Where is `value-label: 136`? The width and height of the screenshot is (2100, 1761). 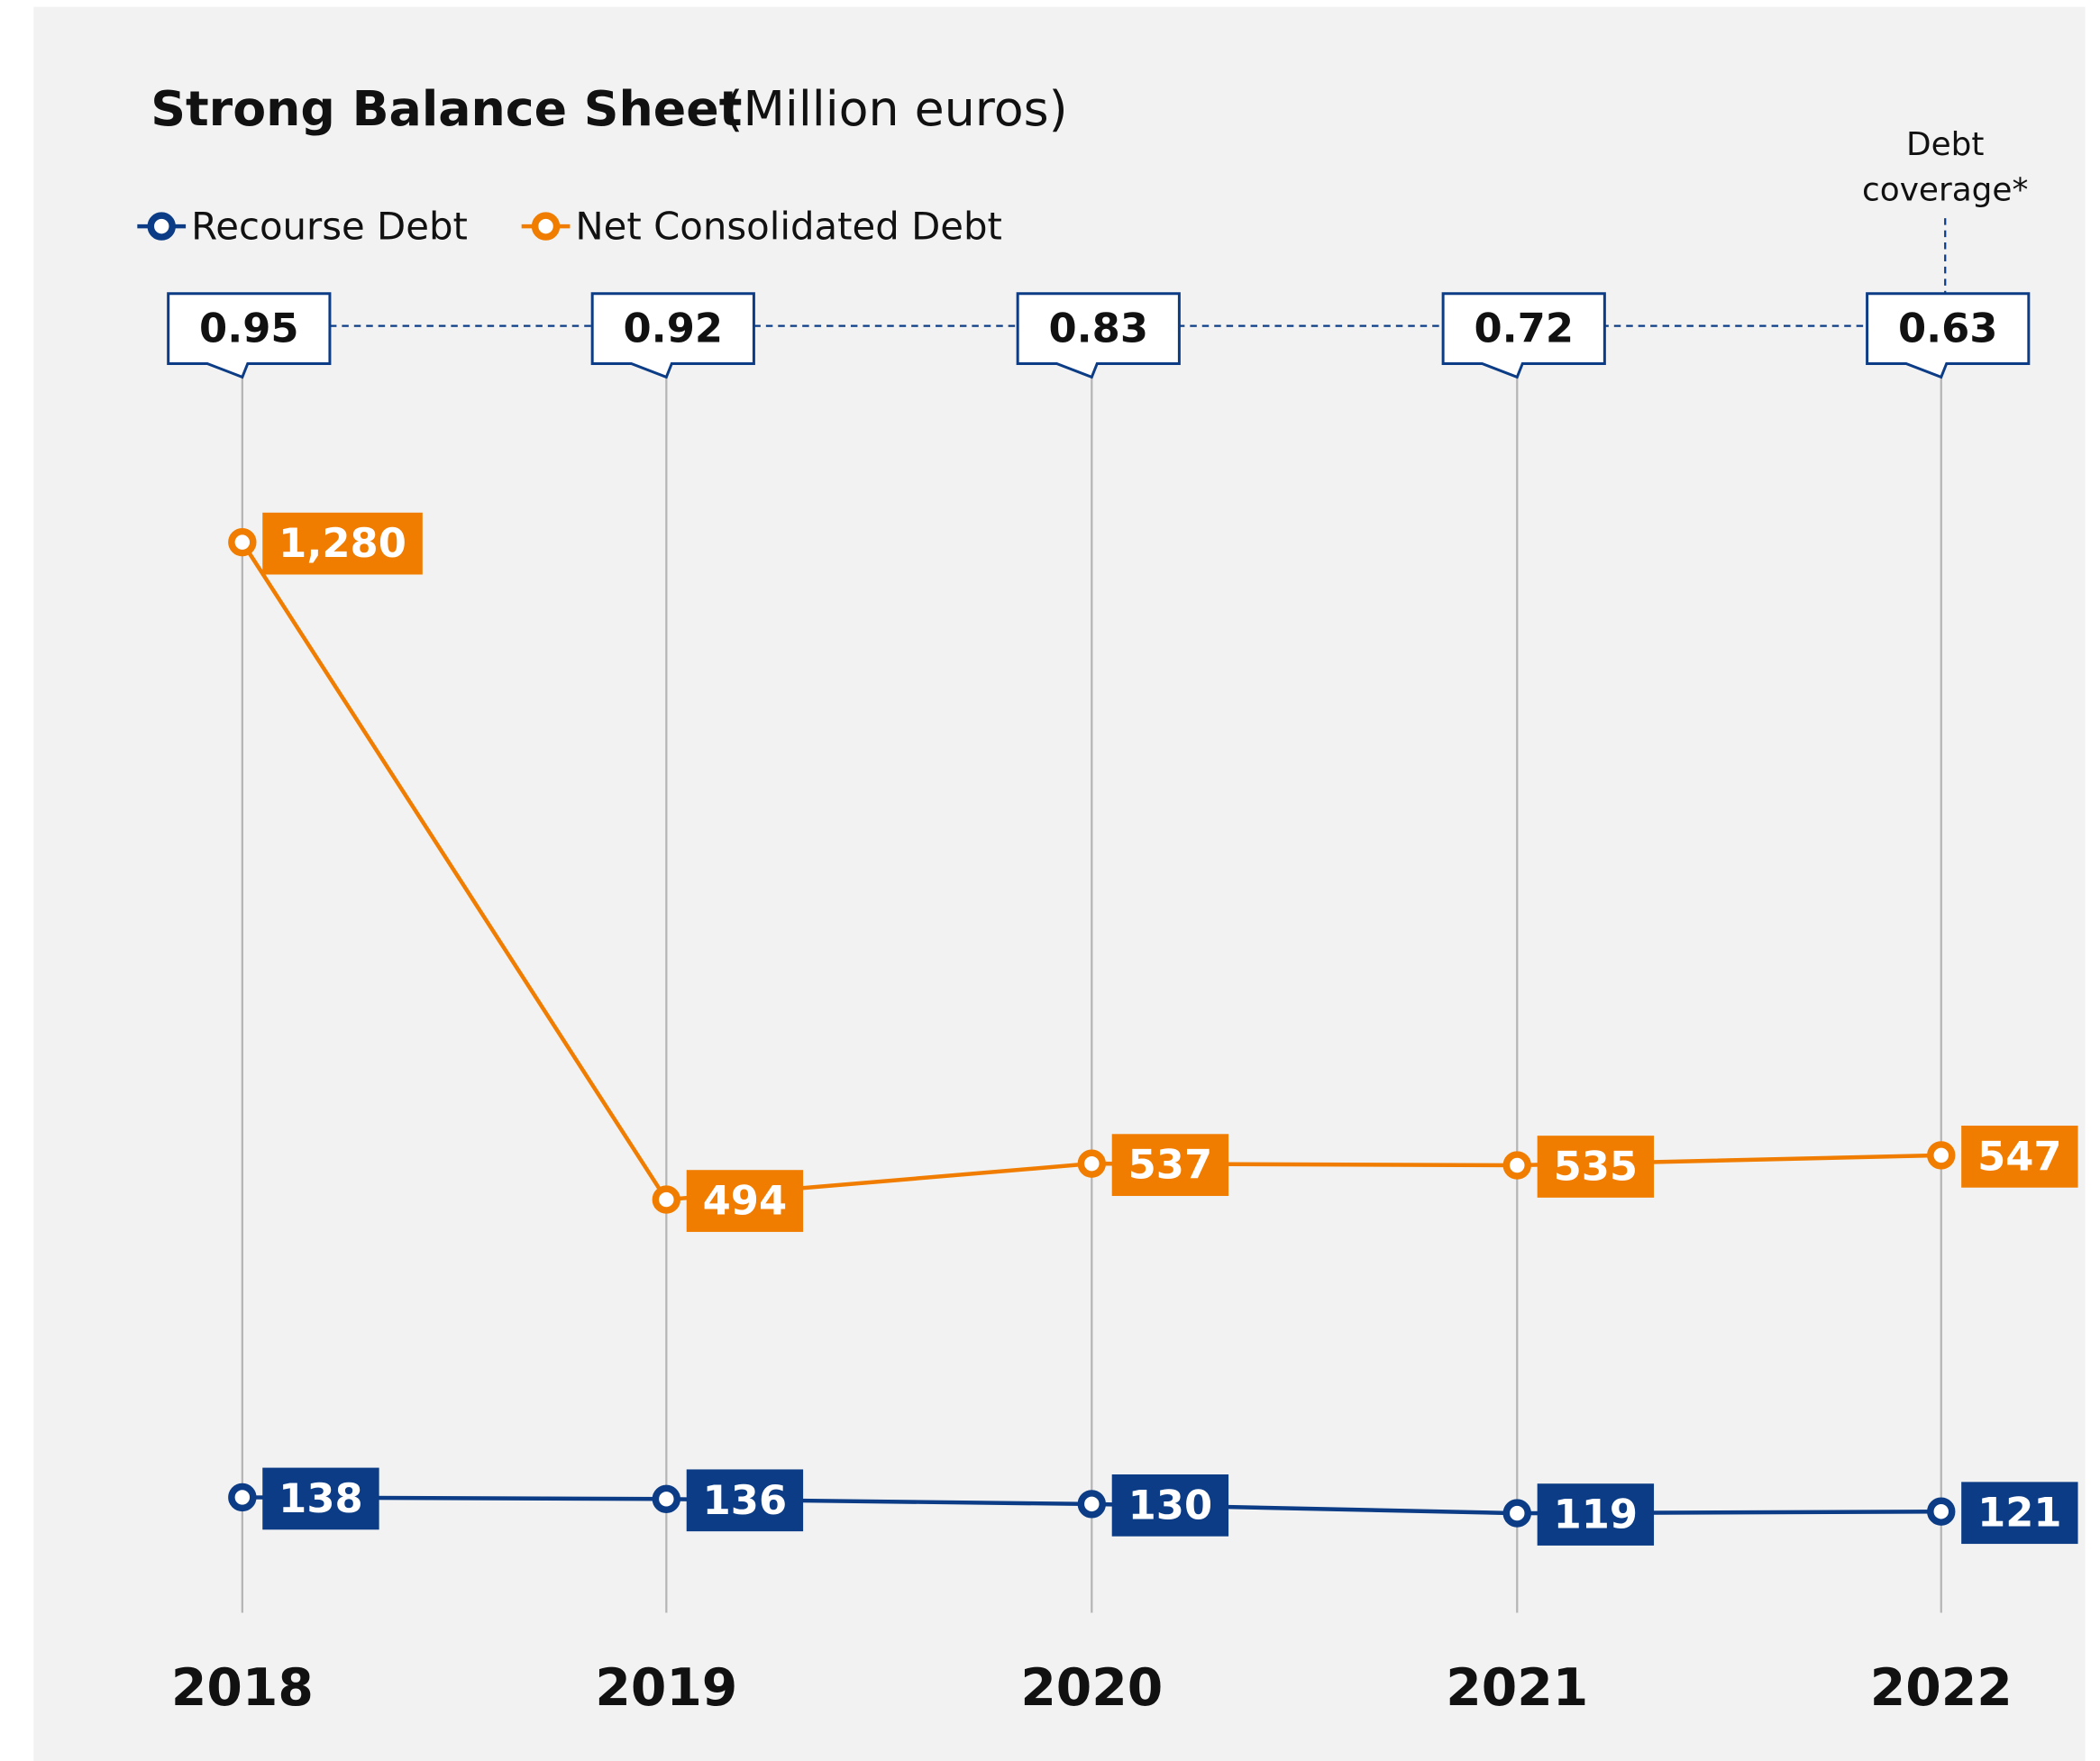 value-label: 136 is located at coordinates (746, 1500).